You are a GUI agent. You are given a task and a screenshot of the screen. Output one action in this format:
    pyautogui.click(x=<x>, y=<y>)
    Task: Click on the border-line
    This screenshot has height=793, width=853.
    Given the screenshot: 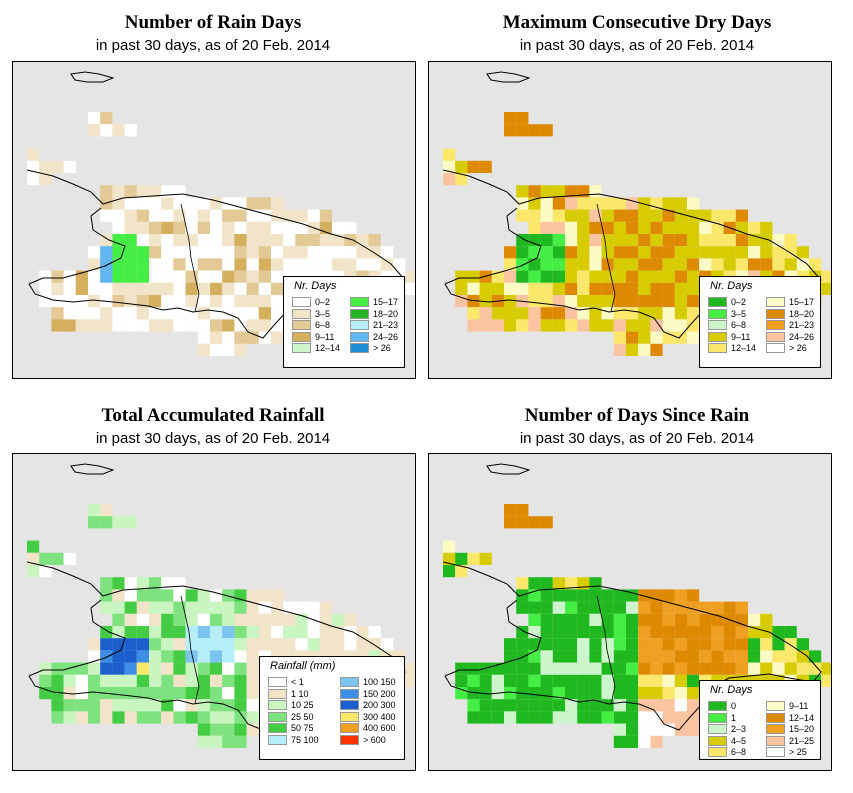 What is the action you would take?
    pyautogui.click(x=190, y=258)
    